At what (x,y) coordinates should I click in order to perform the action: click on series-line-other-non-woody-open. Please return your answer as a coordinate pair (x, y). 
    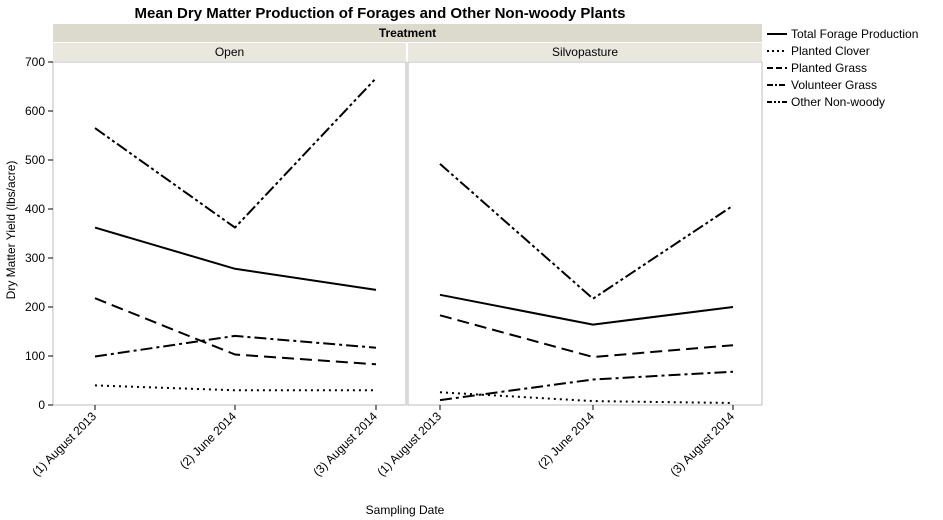
    Looking at the image, I should click on (235, 153).